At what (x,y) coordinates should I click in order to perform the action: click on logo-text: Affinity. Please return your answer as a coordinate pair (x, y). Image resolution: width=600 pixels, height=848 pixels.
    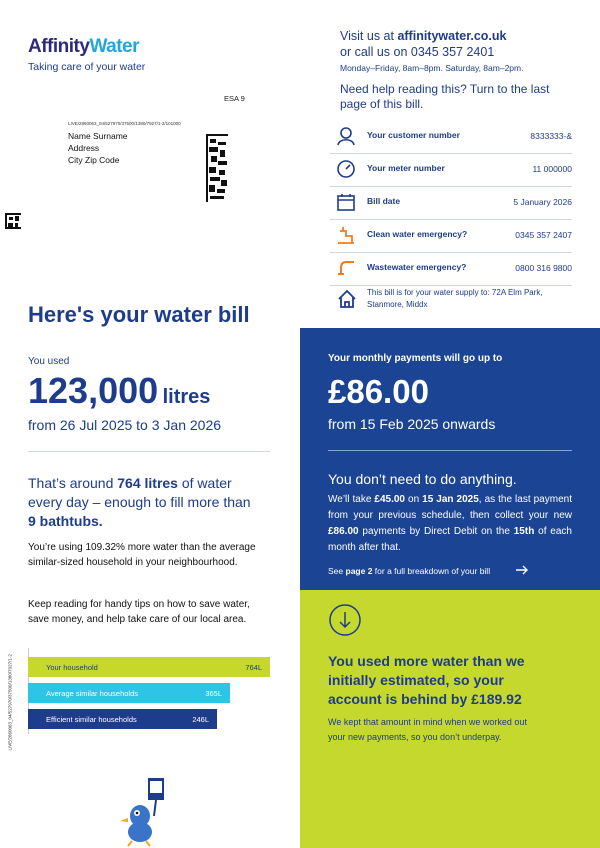
    Looking at the image, I should click on (59, 46).